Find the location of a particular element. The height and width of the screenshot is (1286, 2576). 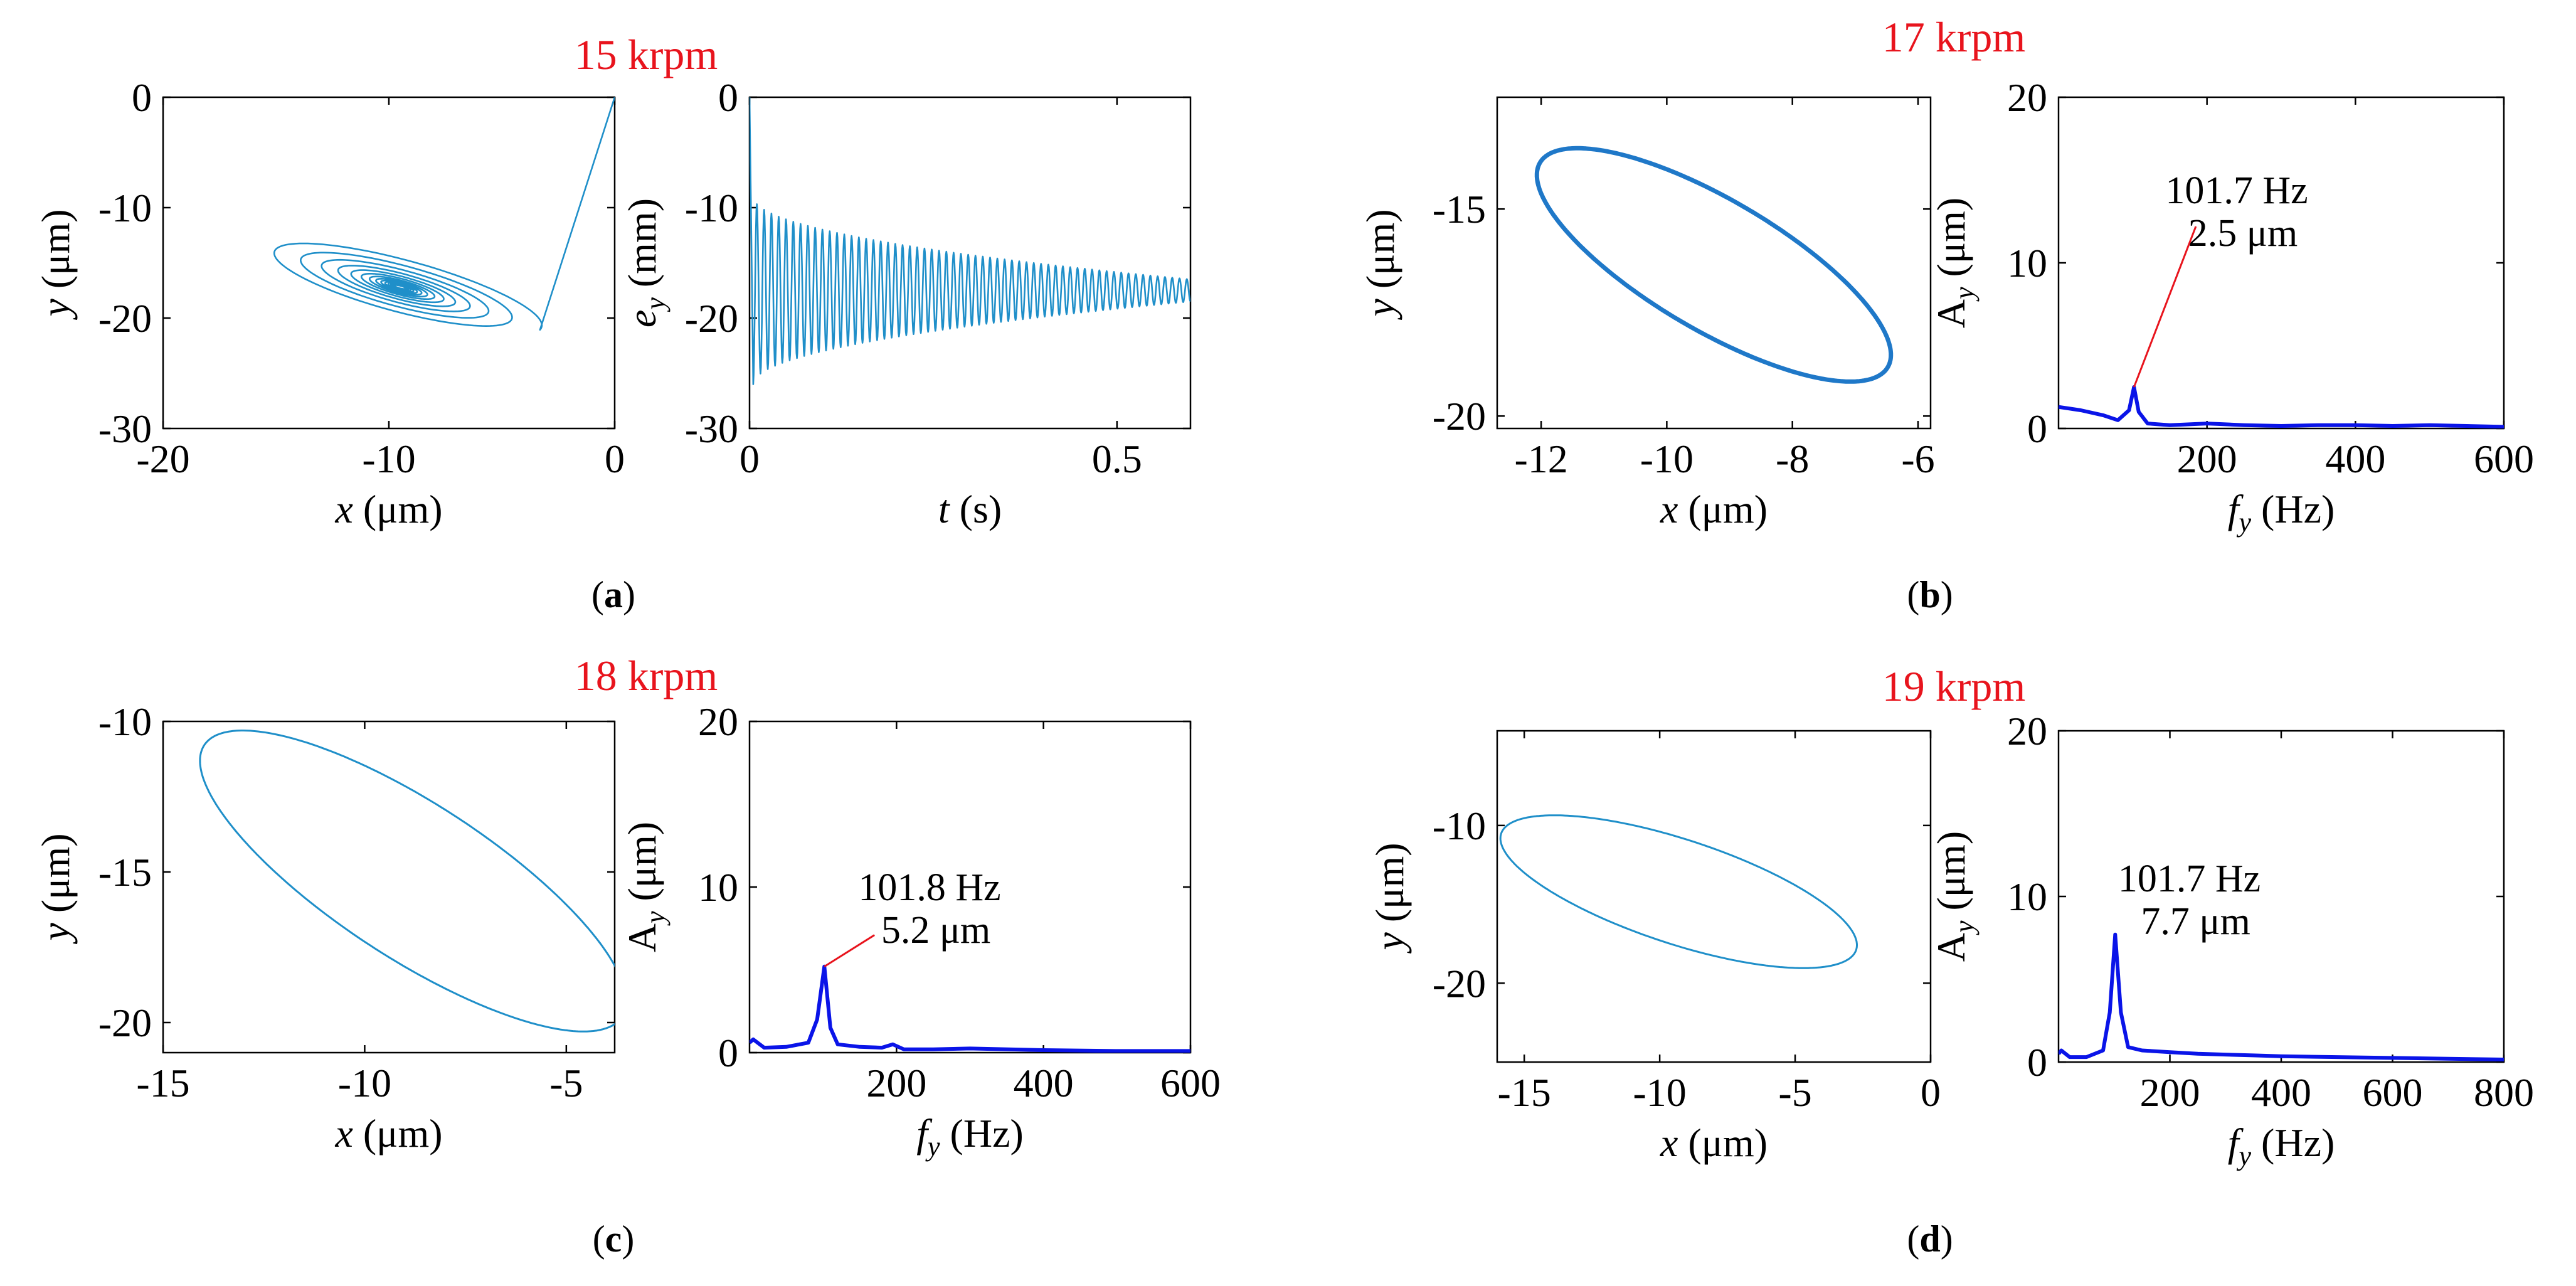

y-axis-symbol: e is located at coordinates (642, 318).